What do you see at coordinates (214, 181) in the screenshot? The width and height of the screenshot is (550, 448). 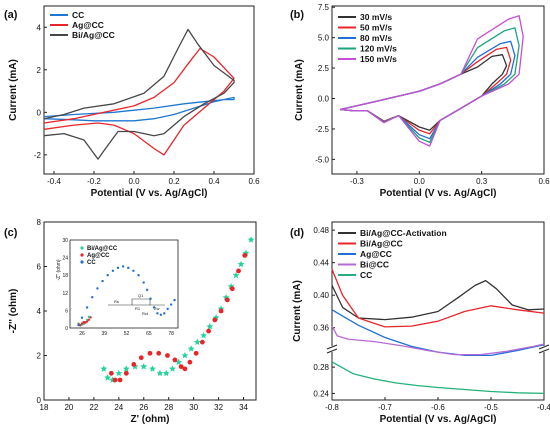 I see `x-tick-label: 0.4` at bounding box center [214, 181].